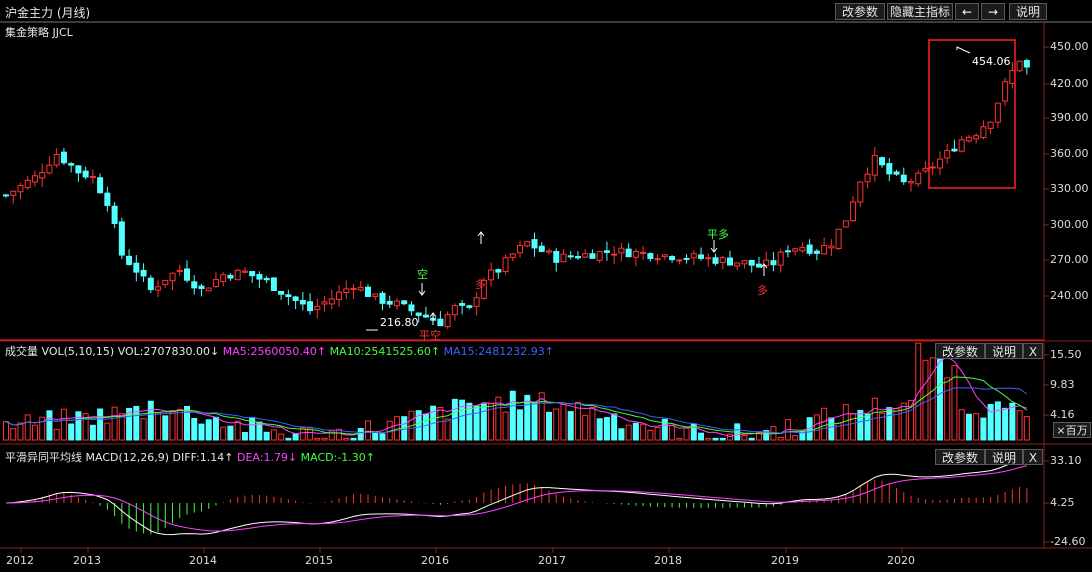 The height and width of the screenshot is (572, 1092). Describe the element at coordinates (1069, 117) in the screenshot. I see `price-axis-tick-label: 390.00` at that location.